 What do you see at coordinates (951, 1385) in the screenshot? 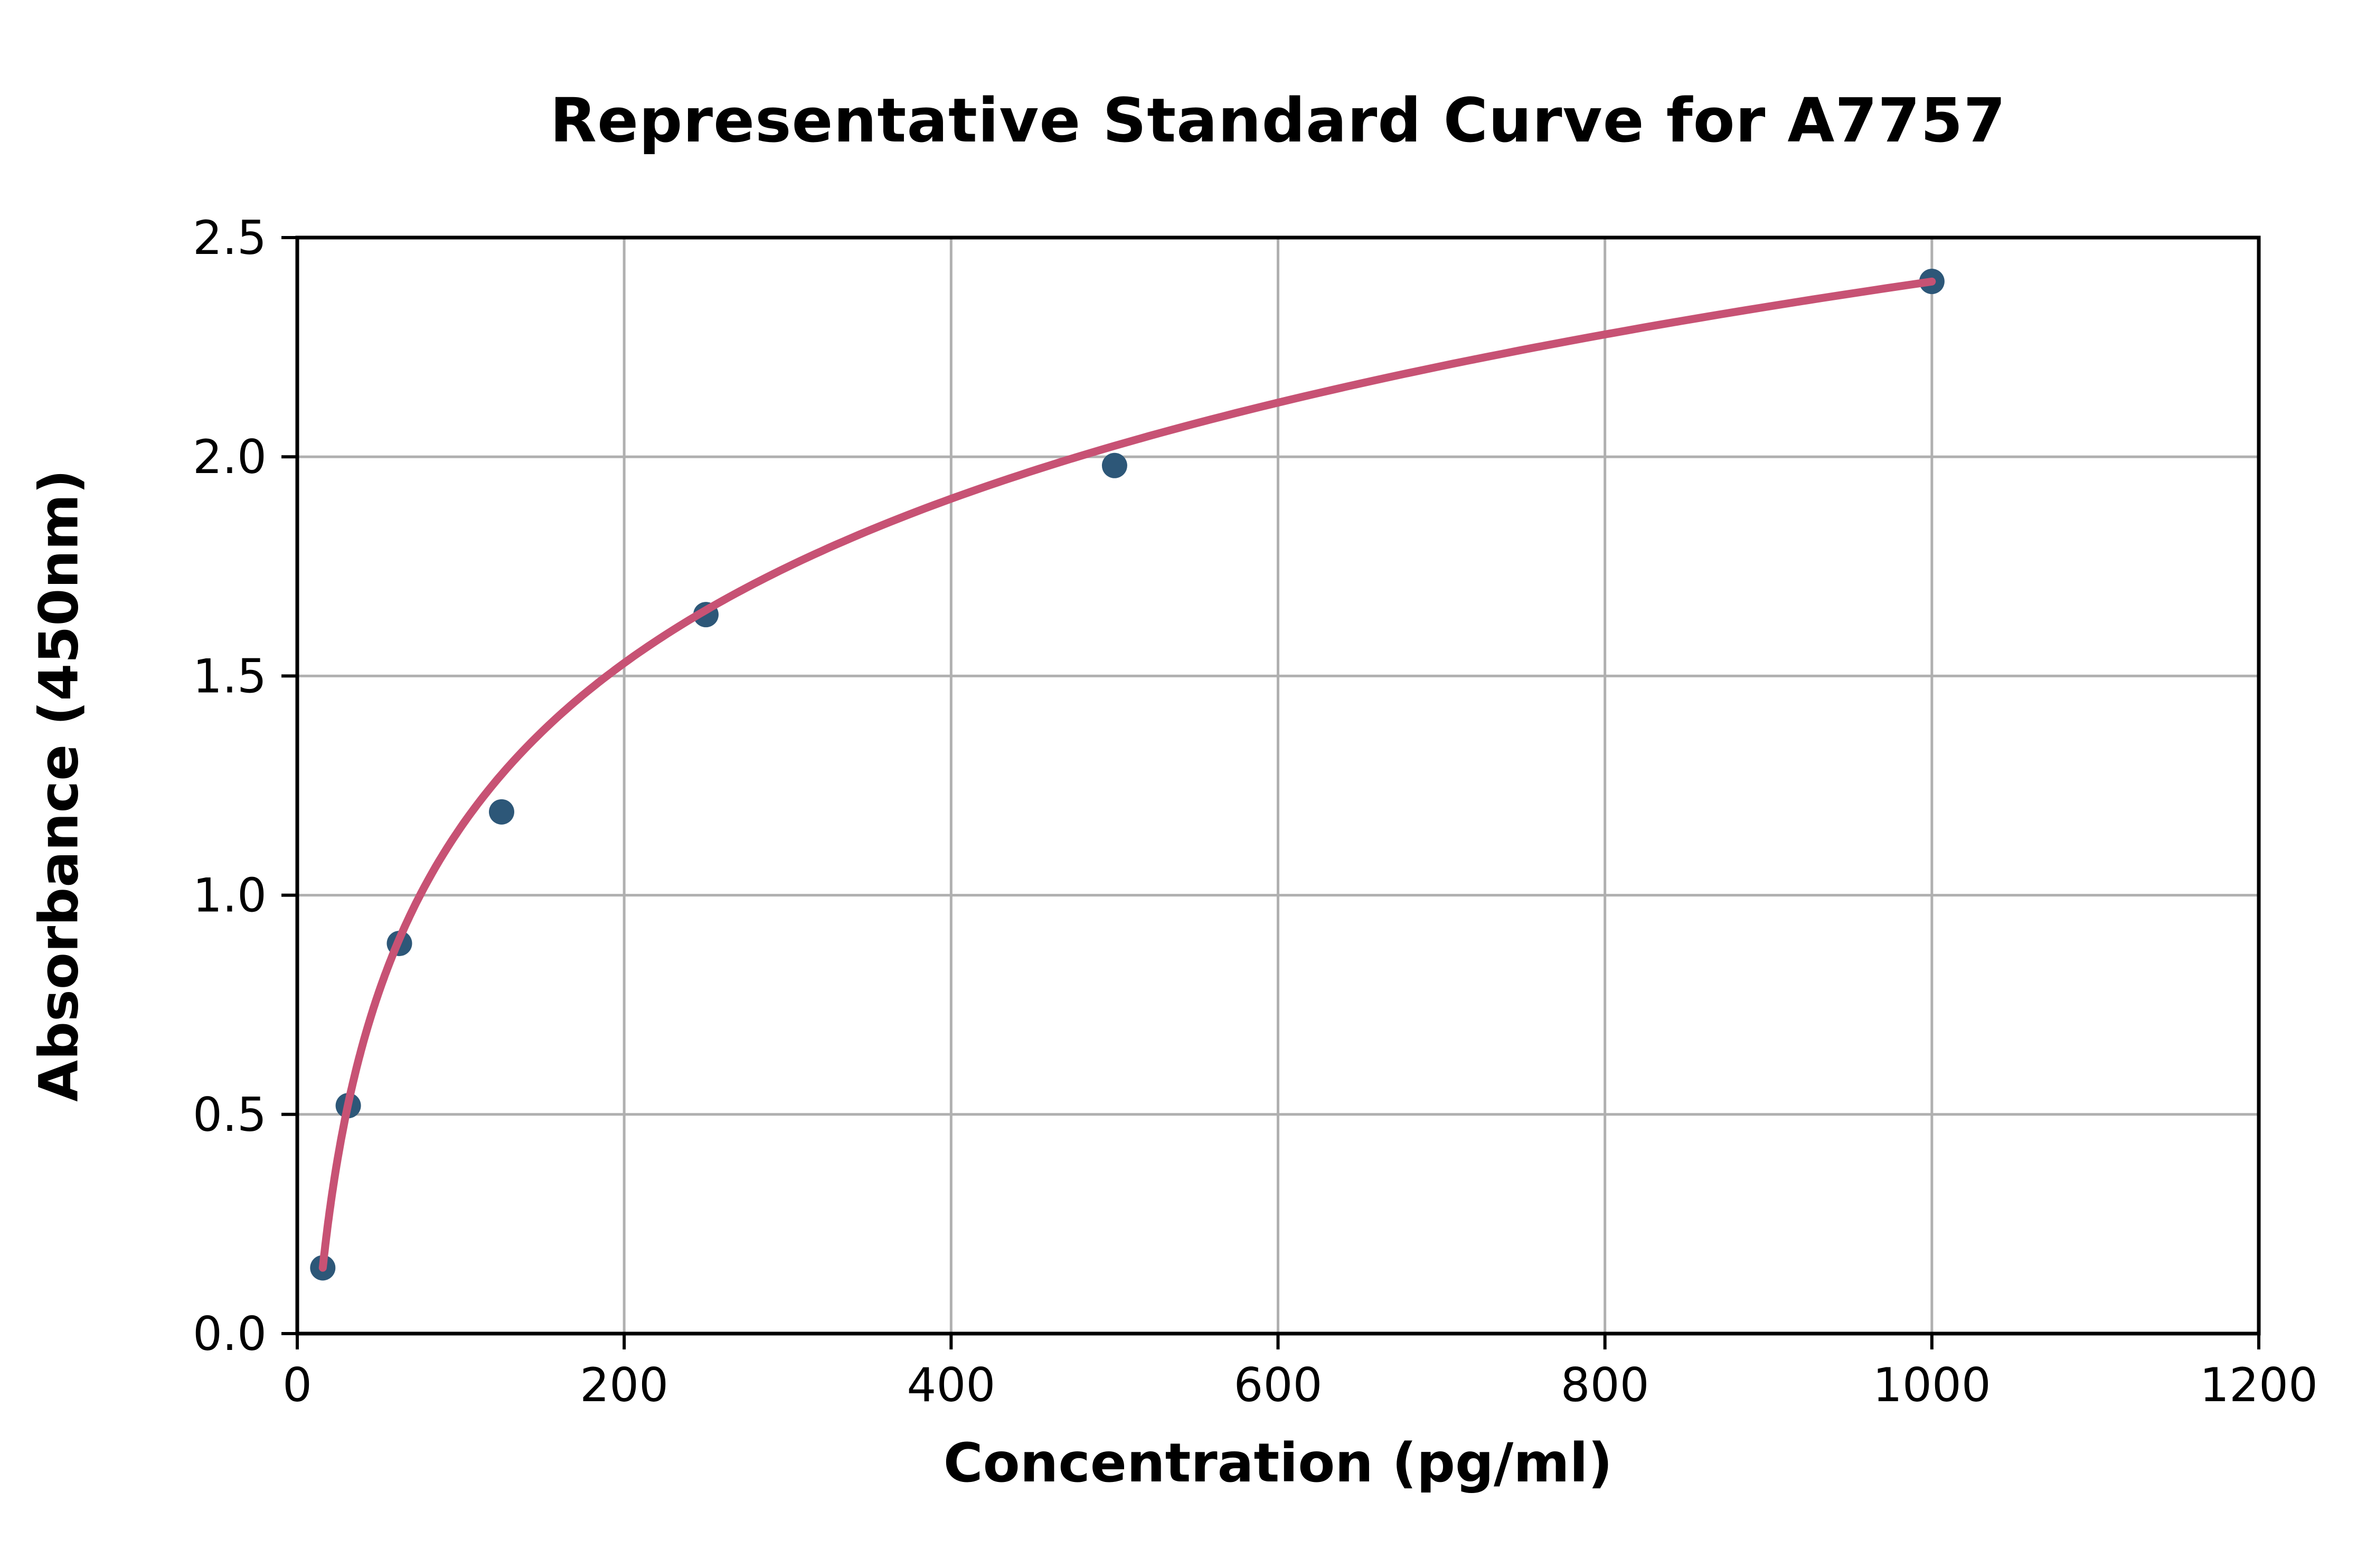
I see `x-tick-label: 400` at bounding box center [951, 1385].